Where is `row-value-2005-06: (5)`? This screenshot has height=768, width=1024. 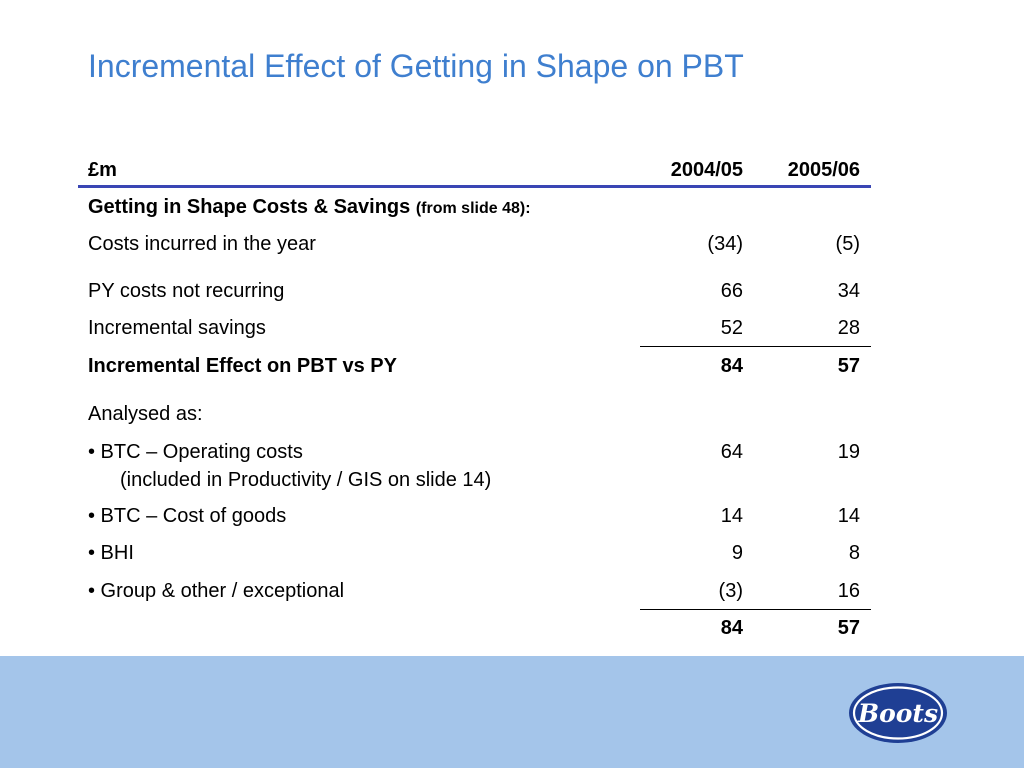 row-value-2005-06: (5) is located at coordinates (847, 244).